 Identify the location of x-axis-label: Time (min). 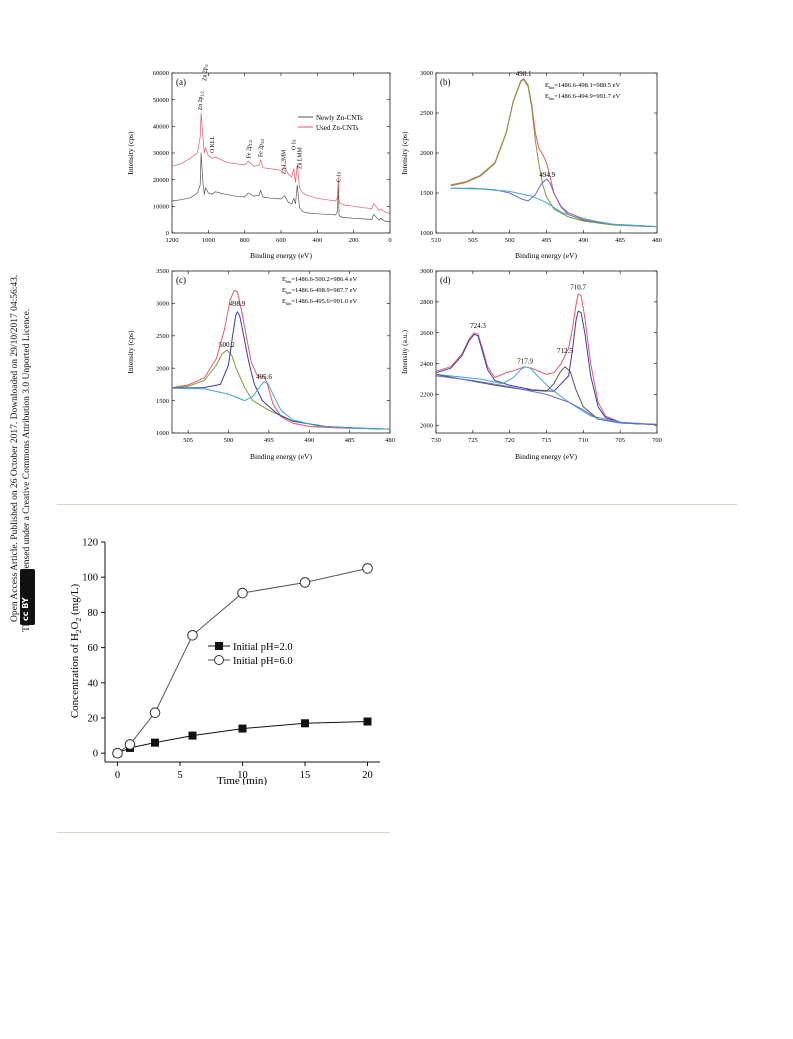
(242, 780).